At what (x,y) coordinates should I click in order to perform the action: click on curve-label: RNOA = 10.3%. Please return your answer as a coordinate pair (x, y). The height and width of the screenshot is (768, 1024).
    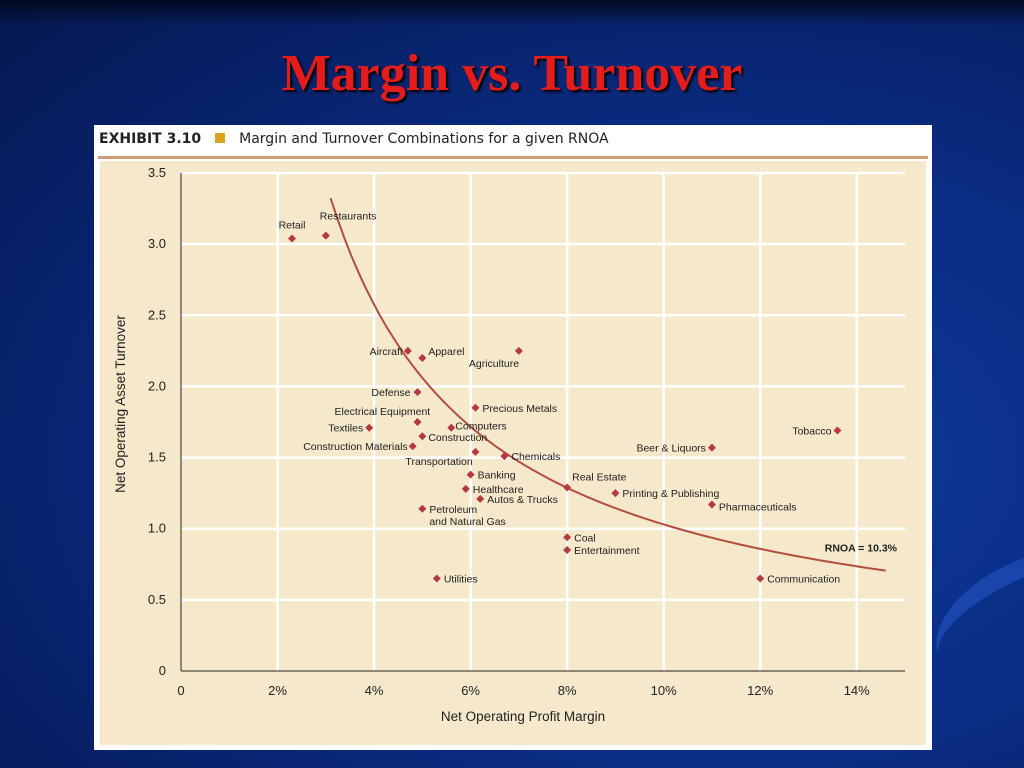
    Looking at the image, I should click on (861, 548).